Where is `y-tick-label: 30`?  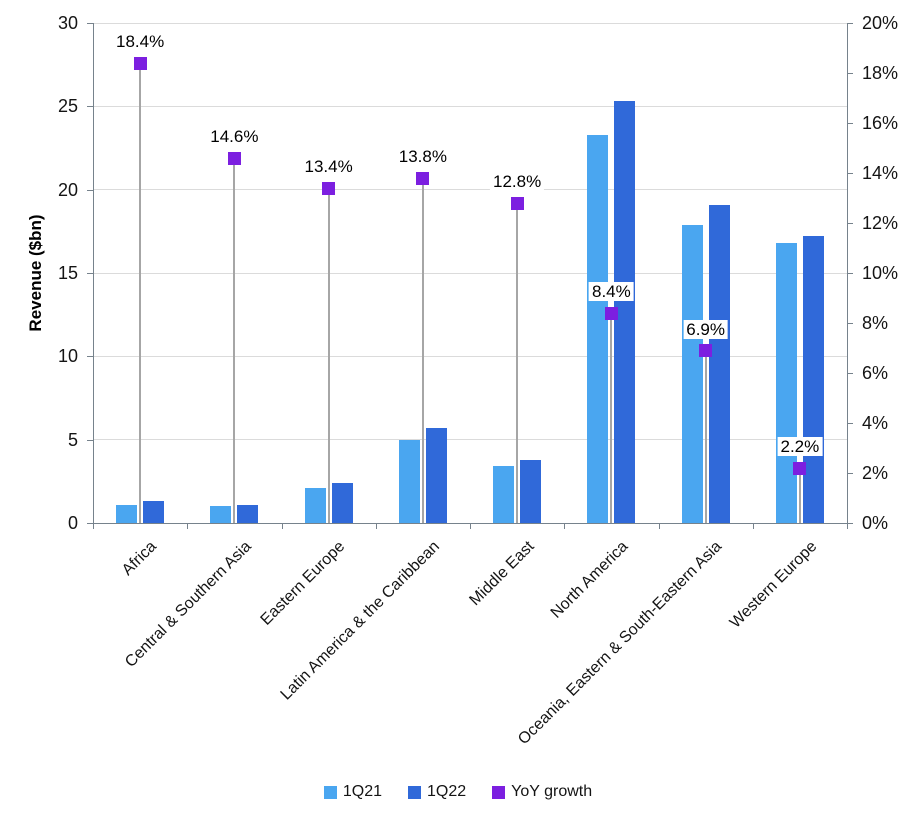 y-tick-label: 30 is located at coordinates (67, 23).